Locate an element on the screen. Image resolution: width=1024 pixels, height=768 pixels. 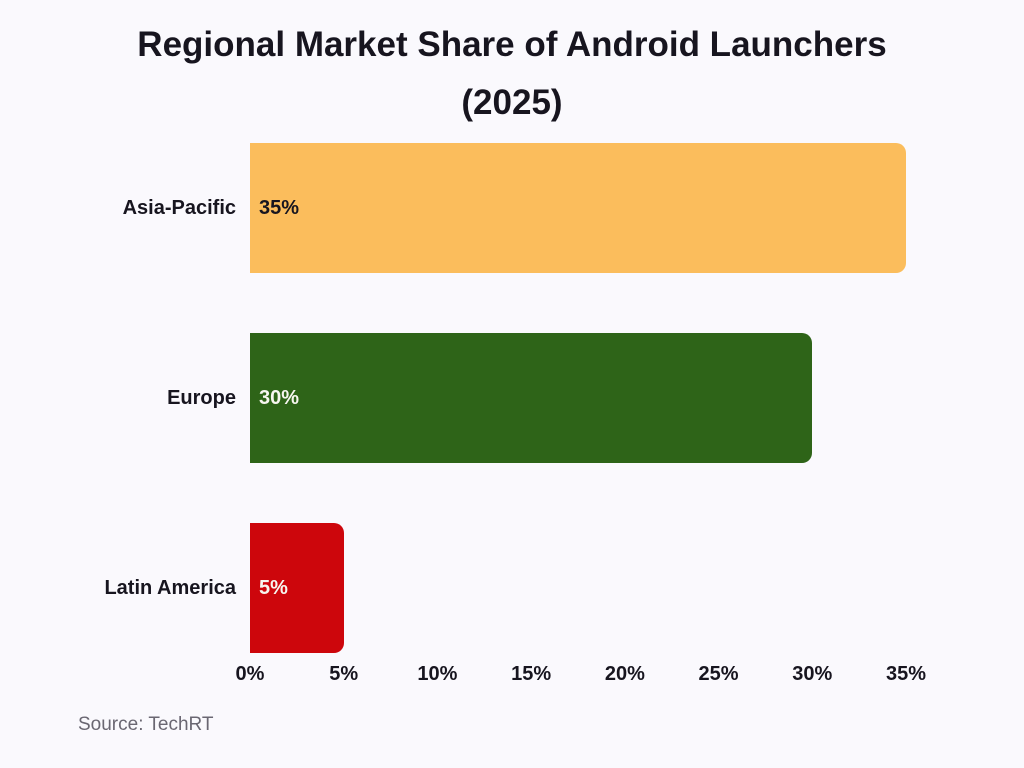
bar-latin-america: 5% is located at coordinates (297, 588).